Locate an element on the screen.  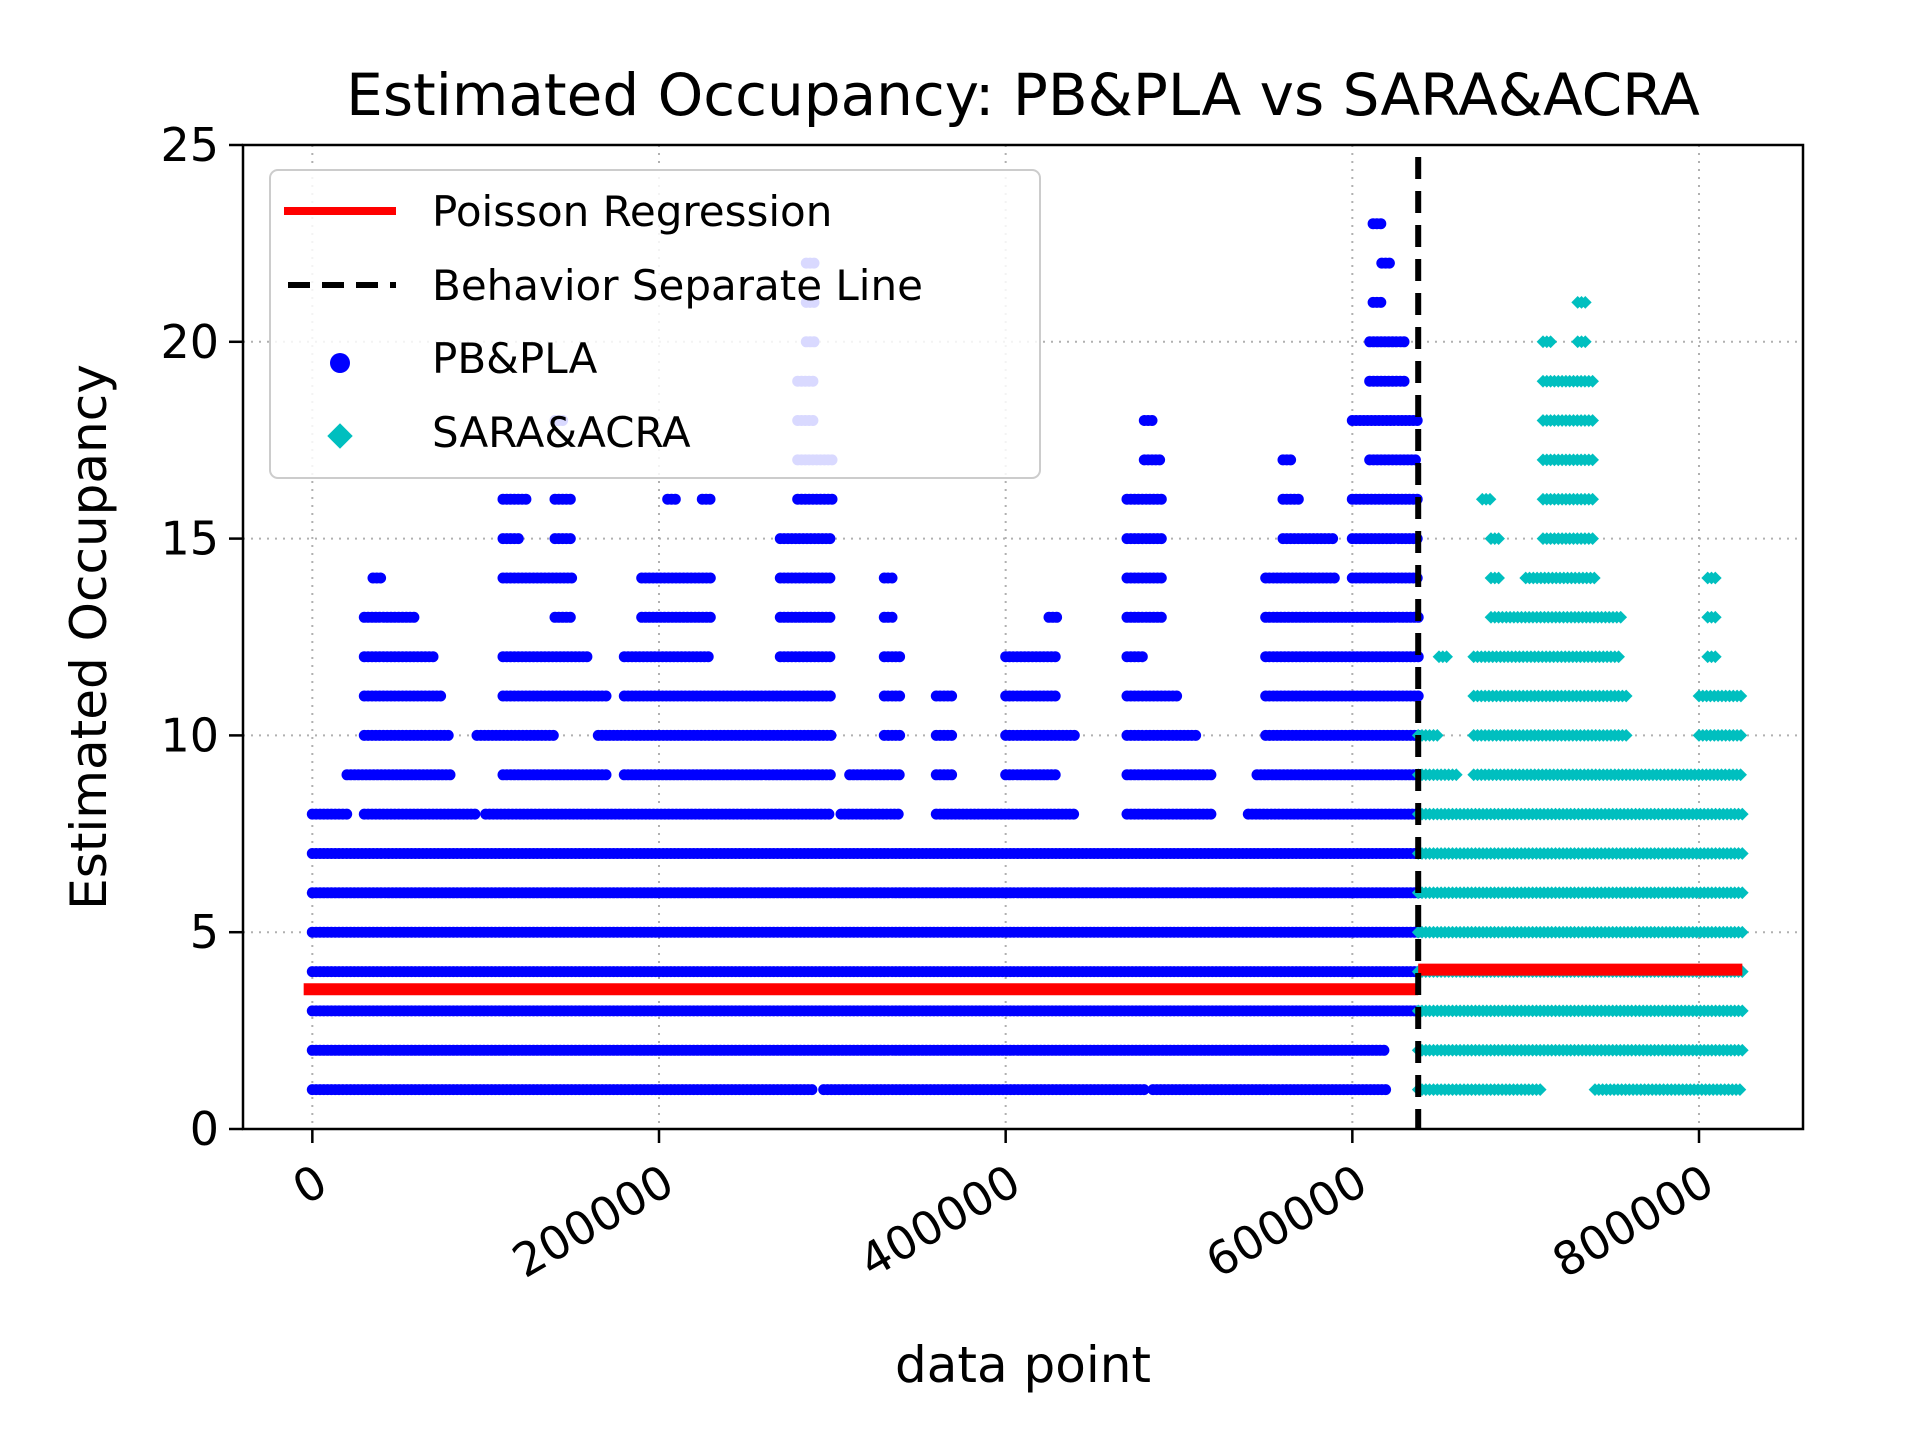
x-tick-label: 200000 is located at coordinates (592, 1221).